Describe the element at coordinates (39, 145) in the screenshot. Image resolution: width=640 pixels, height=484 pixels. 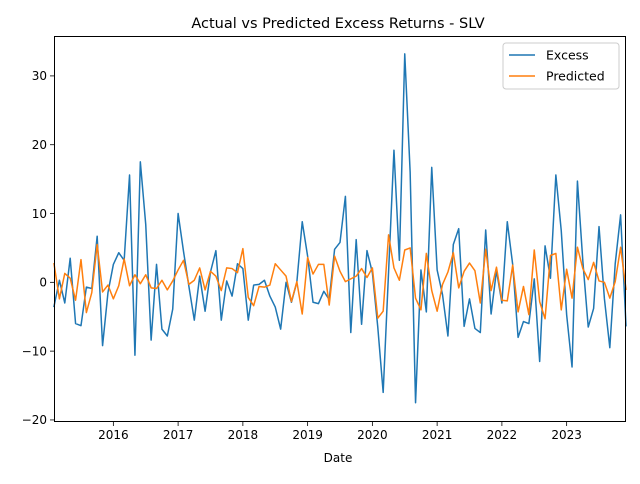
I see `y-tick-label: 20` at that location.